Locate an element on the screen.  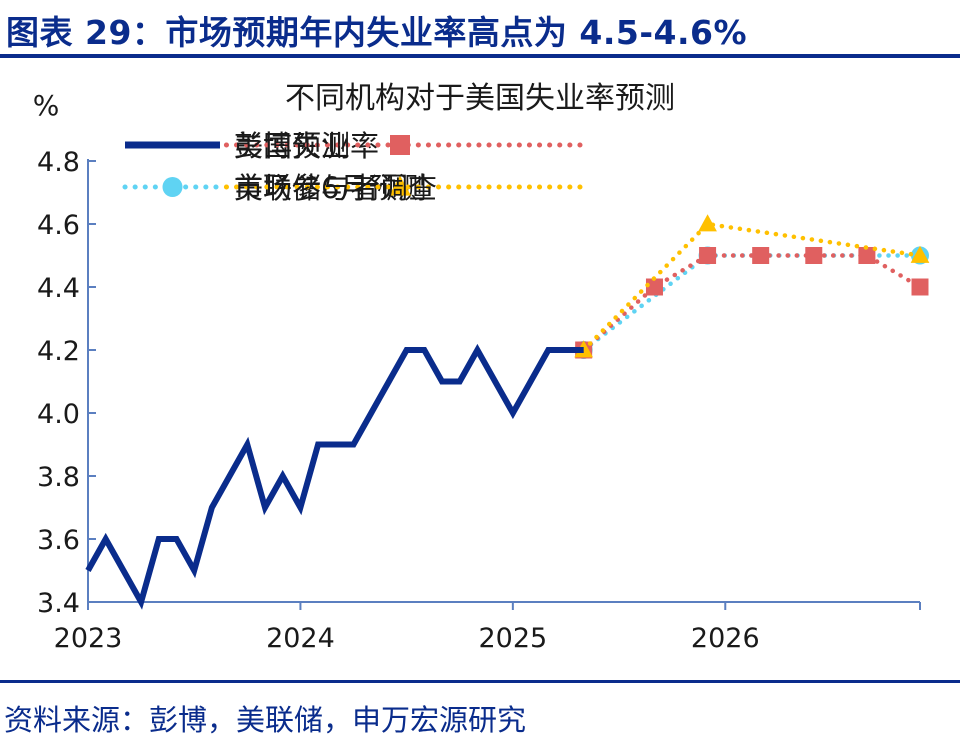
series-market-survey is located at coordinates (752, 286).